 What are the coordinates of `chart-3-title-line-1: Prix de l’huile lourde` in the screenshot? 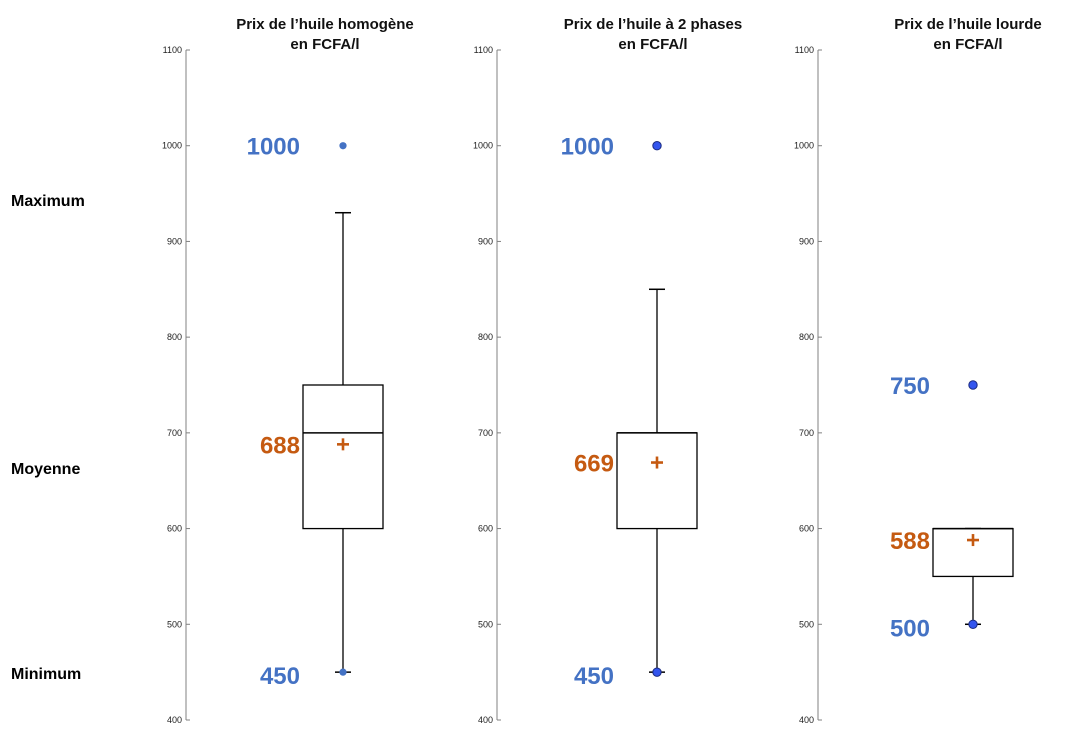 It's located at (968, 24).